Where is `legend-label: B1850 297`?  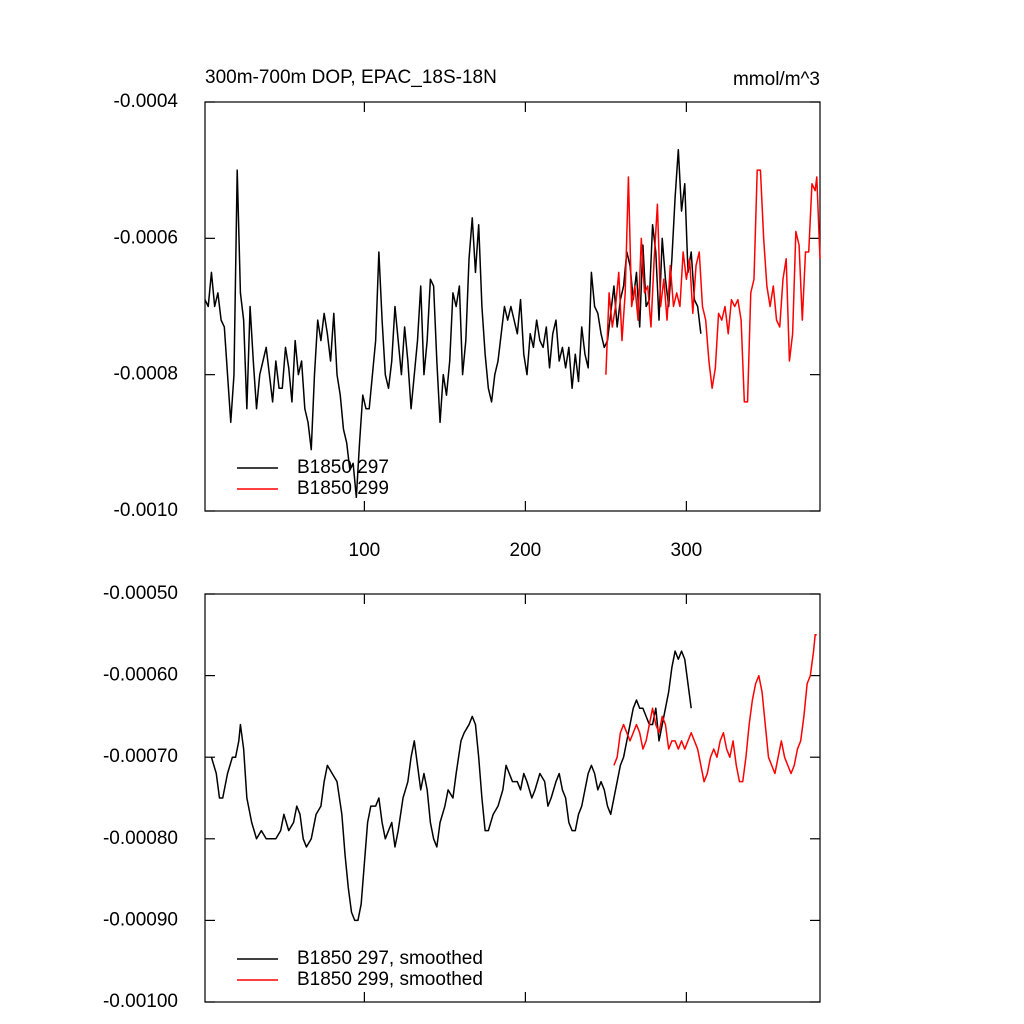
legend-label: B1850 297 is located at coordinates (343, 467).